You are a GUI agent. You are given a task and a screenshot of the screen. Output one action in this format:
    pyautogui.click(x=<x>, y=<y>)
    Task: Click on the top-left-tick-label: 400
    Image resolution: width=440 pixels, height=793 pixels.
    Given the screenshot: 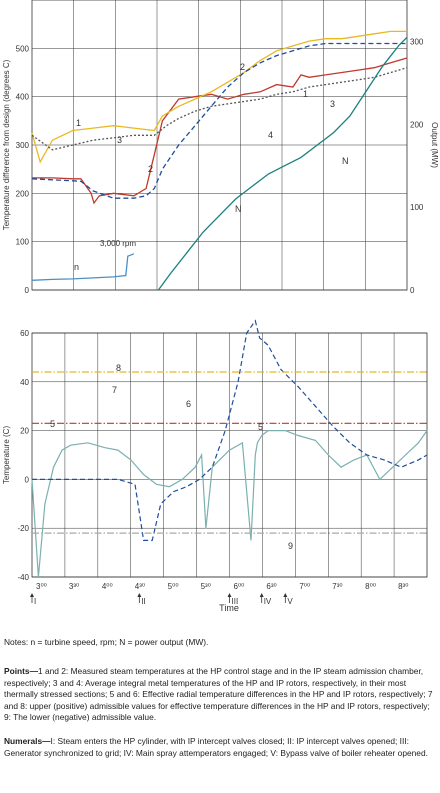 What is the action you would take?
    pyautogui.click(x=23, y=97)
    